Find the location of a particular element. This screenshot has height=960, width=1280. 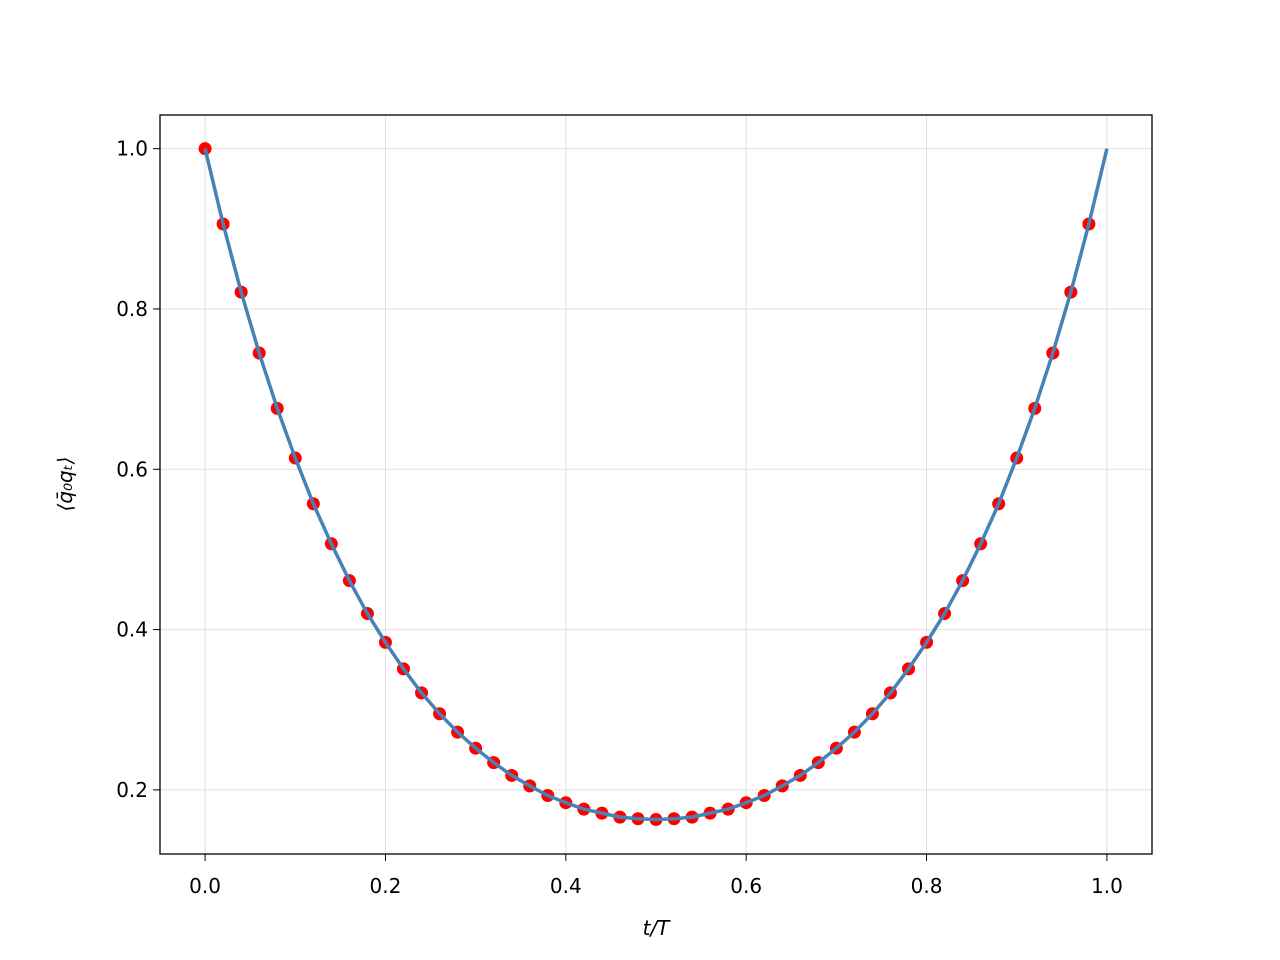

x-tick-label: 0.2 is located at coordinates (386, 886).